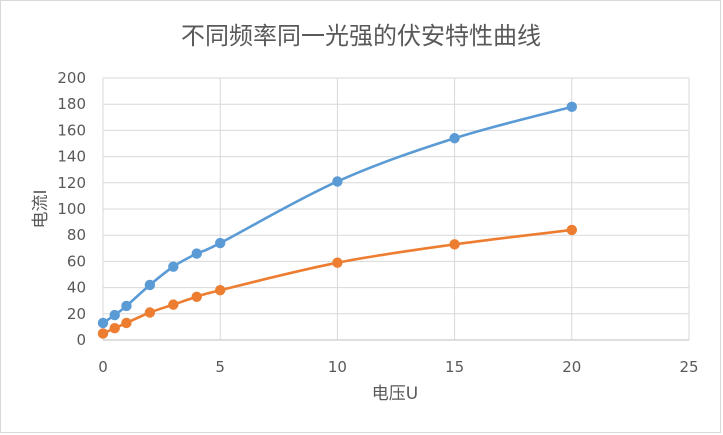 Image resolution: width=723 pixels, height=435 pixels. What do you see at coordinates (71, 104) in the screenshot?
I see `y-tick-label: 180` at bounding box center [71, 104].